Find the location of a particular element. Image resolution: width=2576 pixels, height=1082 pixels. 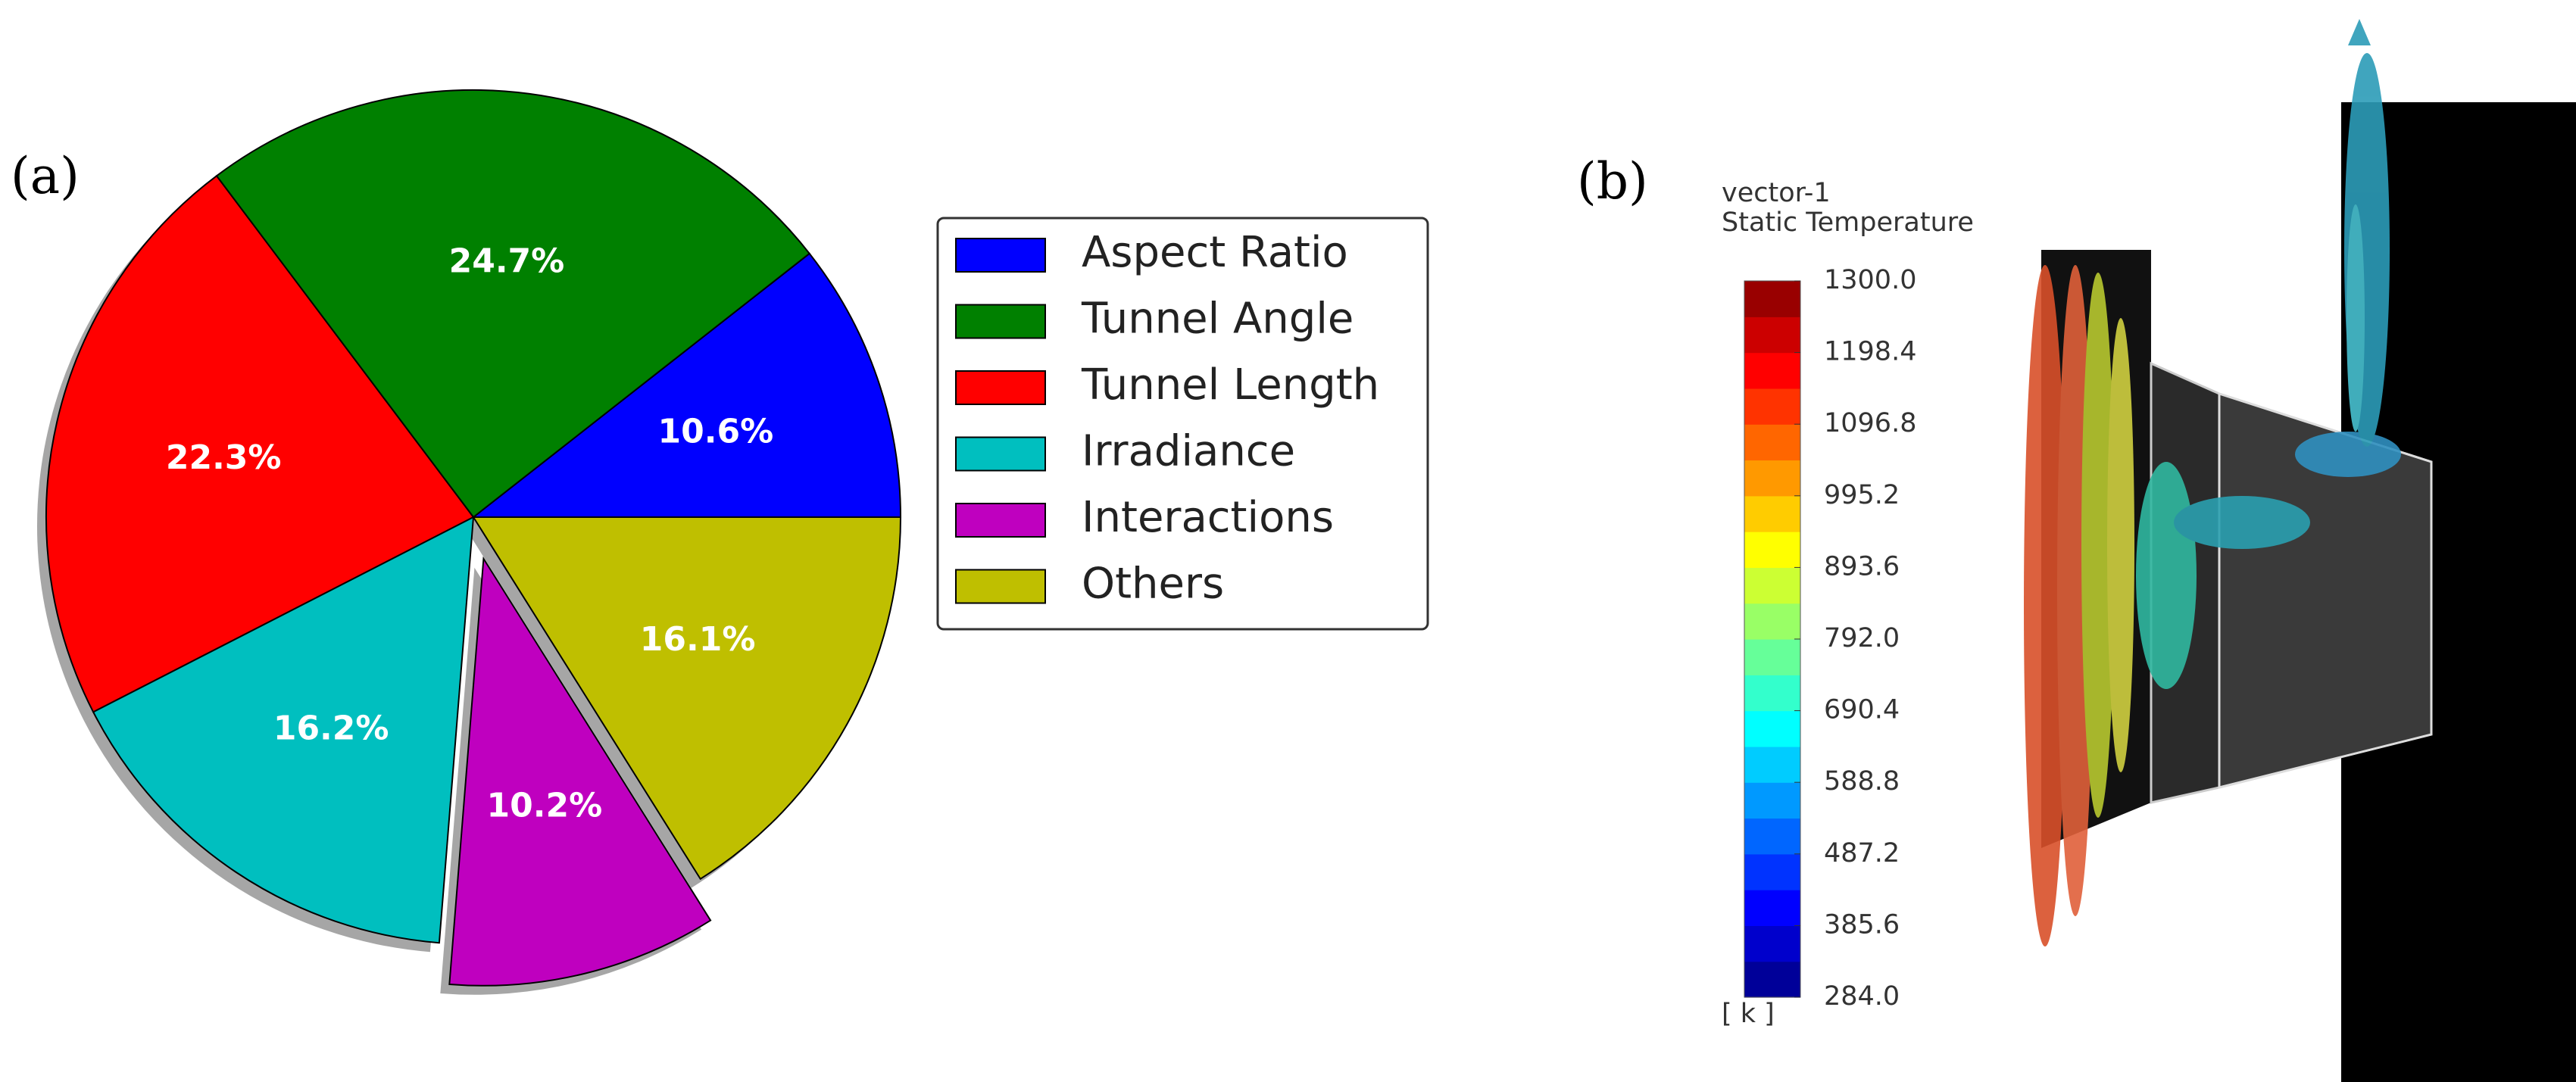

tick-label: 588.8 is located at coordinates (1862, 781).